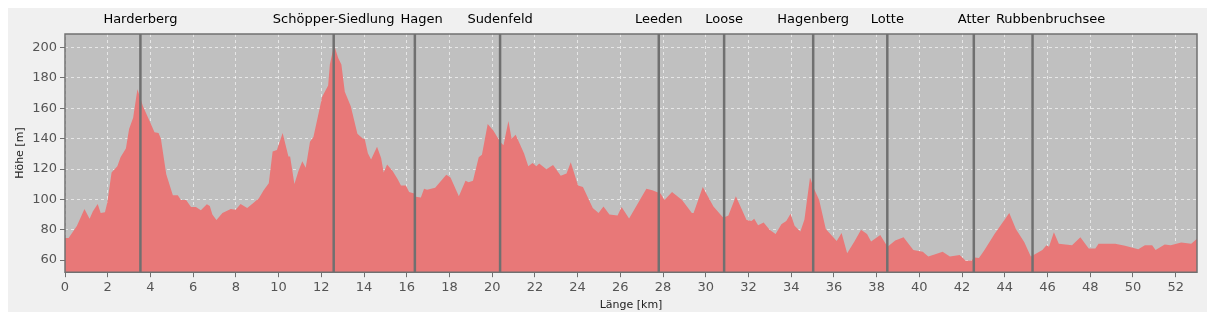 Image resolution: width=1215 pixels, height=320 pixels. What do you see at coordinates (49, 229) in the screenshot?
I see `y-tick-label: 80` at bounding box center [49, 229].